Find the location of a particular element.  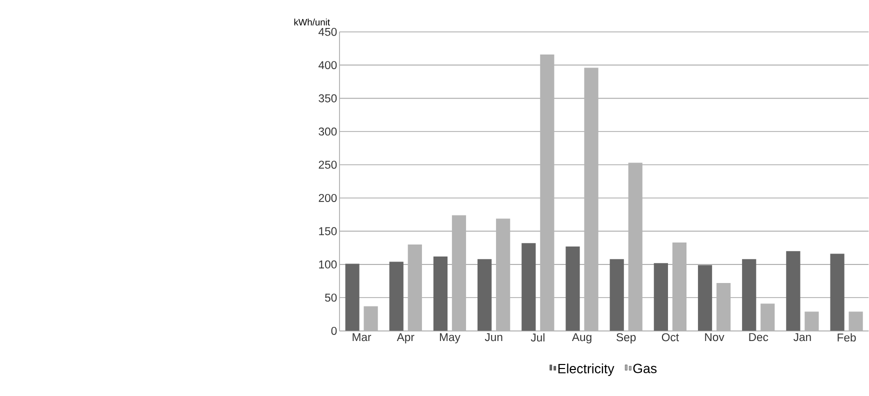

x-tick-label: Nov is located at coordinates (714, 337).